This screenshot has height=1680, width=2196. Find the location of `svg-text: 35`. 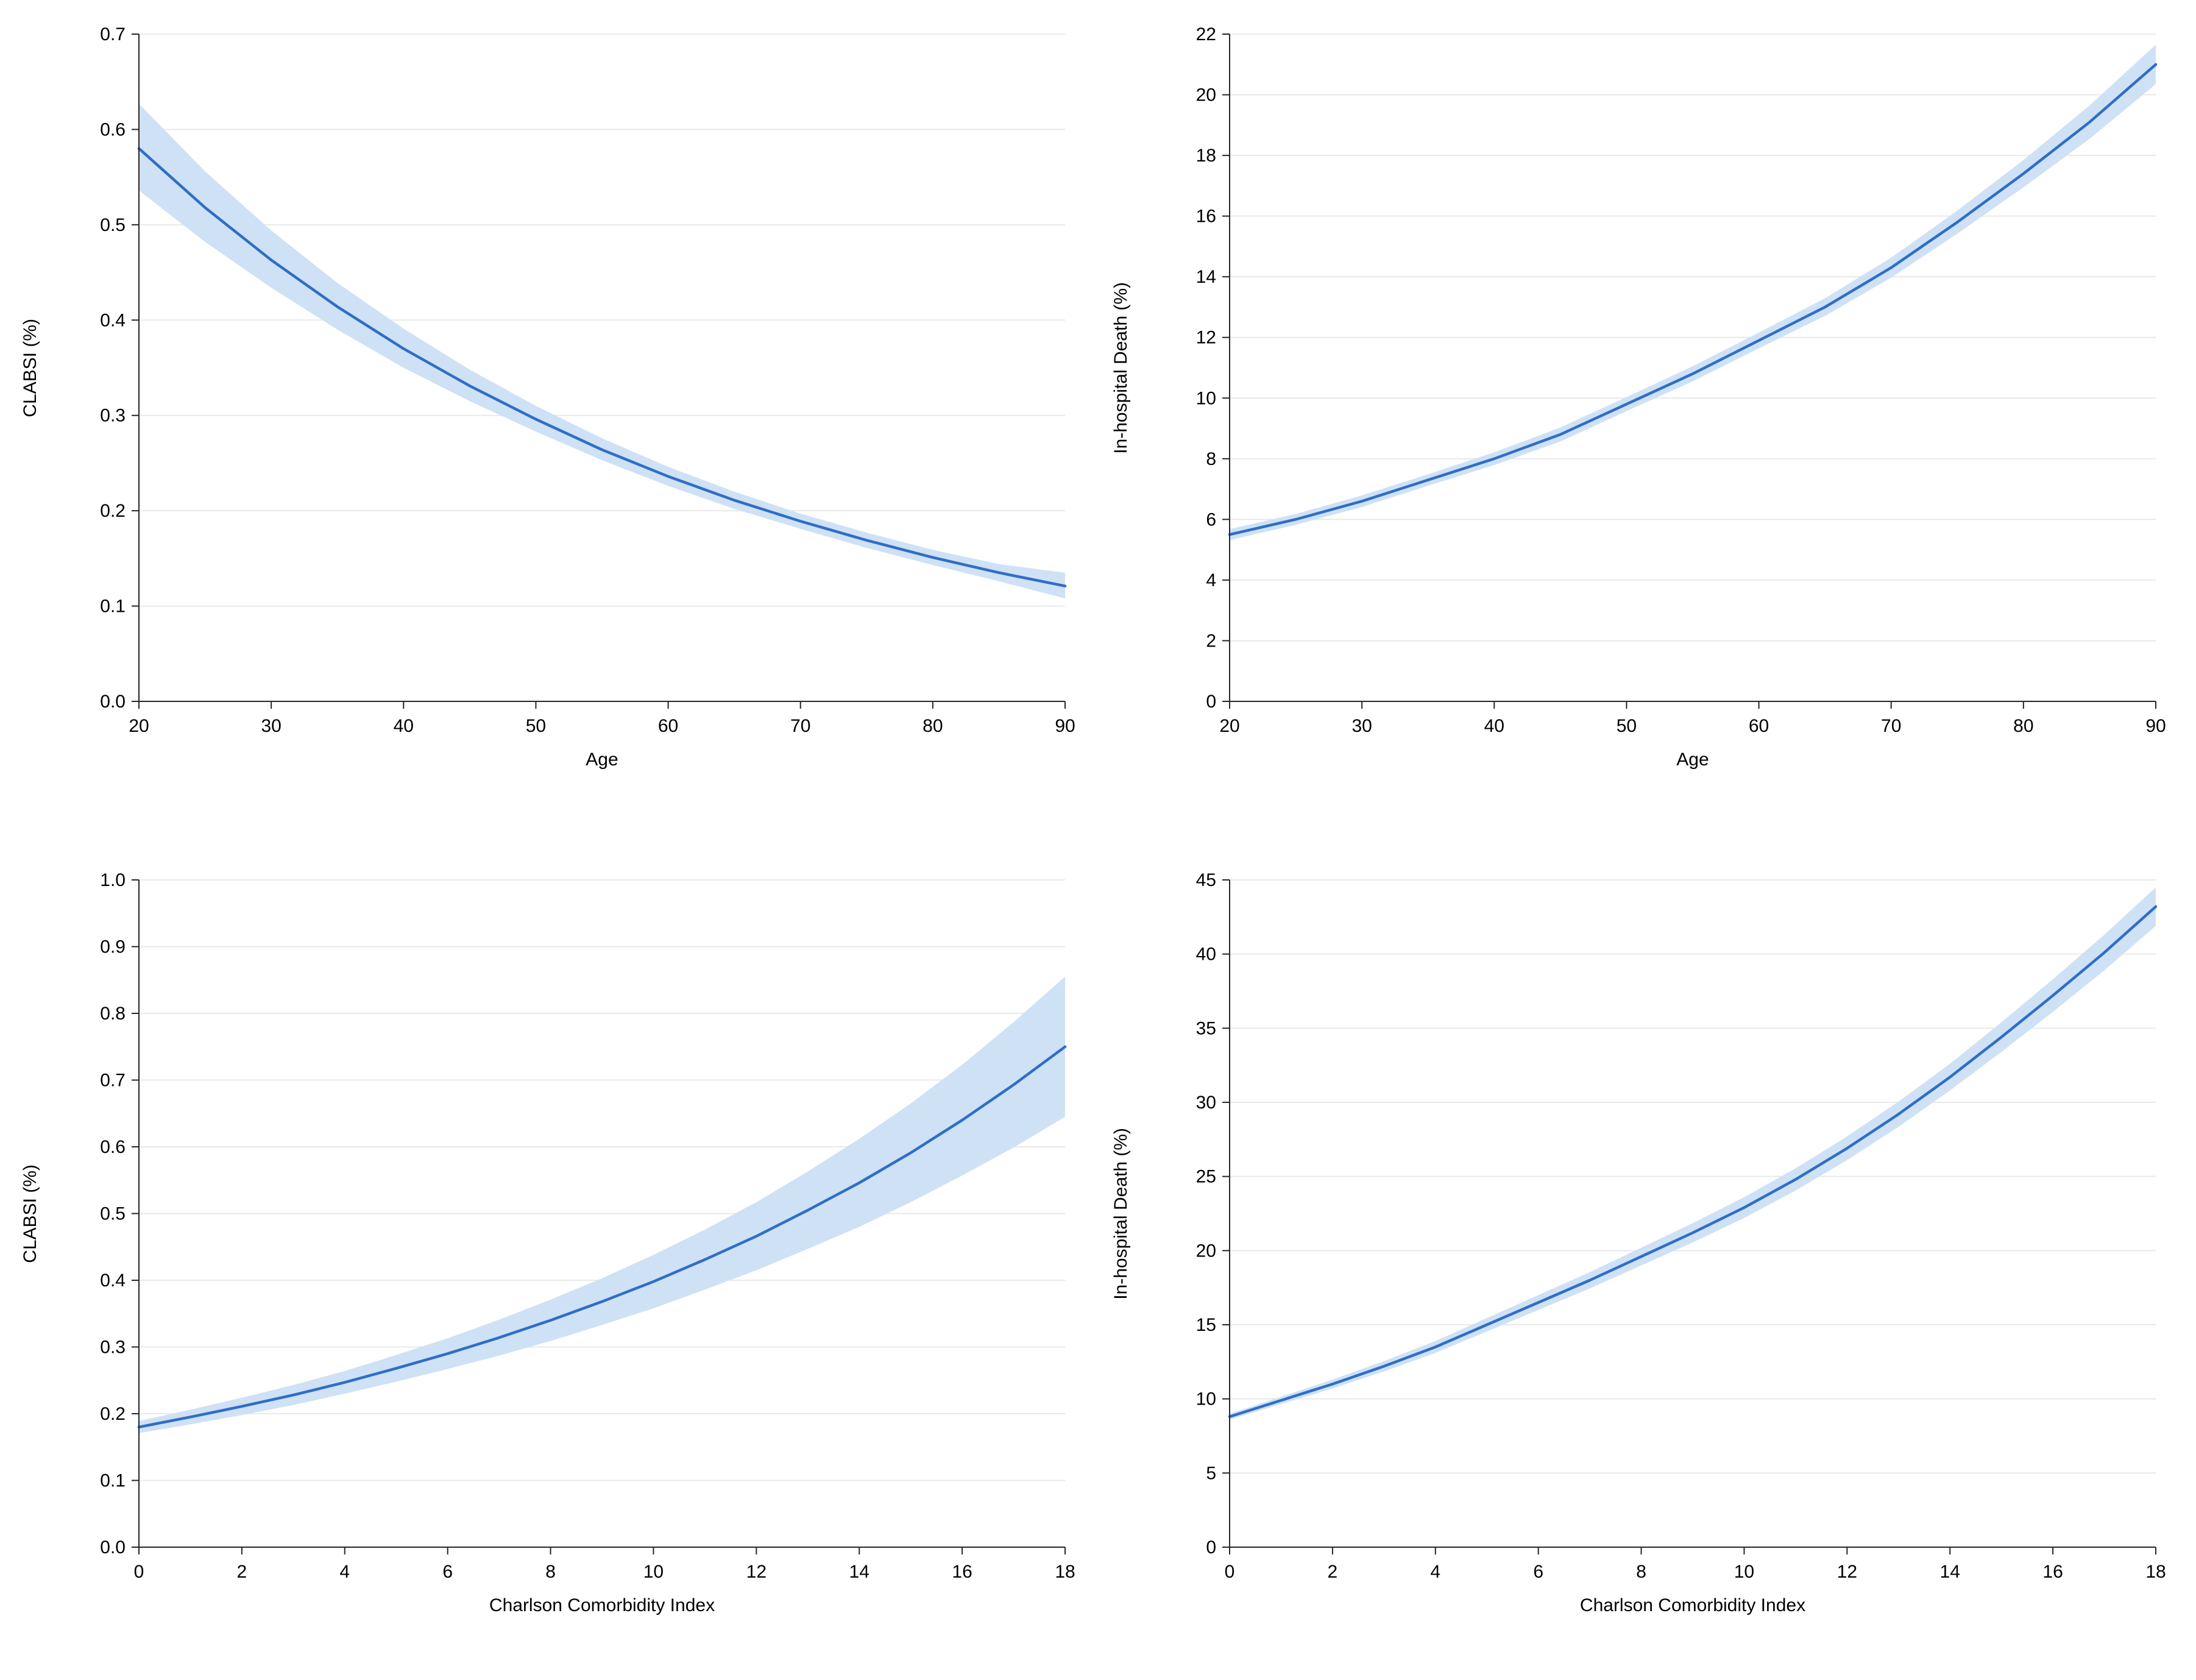

svg-text: 35 is located at coordinates (1206, 1028).